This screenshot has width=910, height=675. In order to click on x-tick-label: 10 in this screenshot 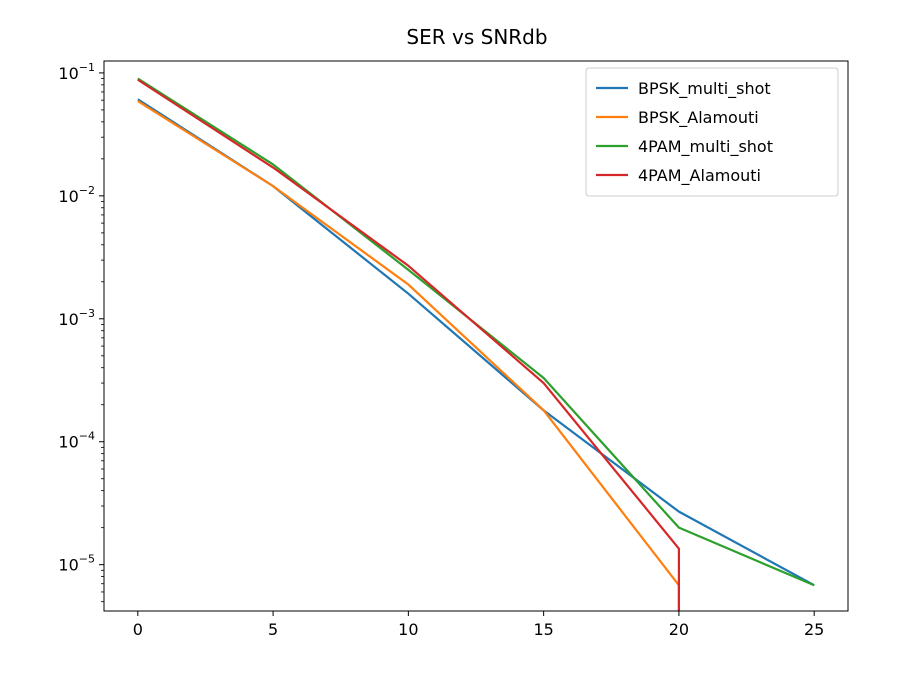, I will do `click(408, 629)`.